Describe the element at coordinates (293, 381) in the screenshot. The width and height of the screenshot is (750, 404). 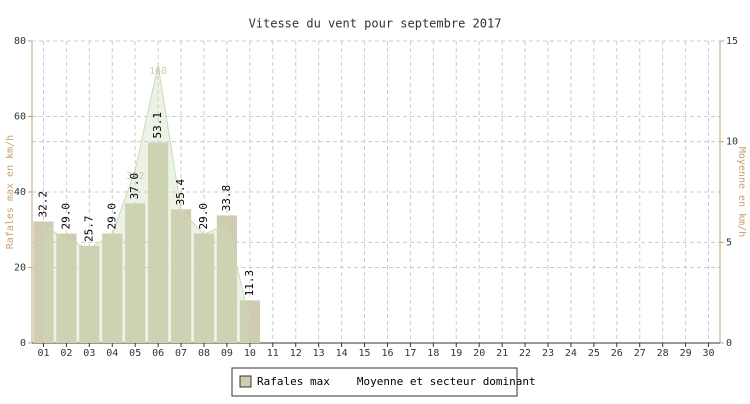
I see `legend-label: Rafales max` at that location.